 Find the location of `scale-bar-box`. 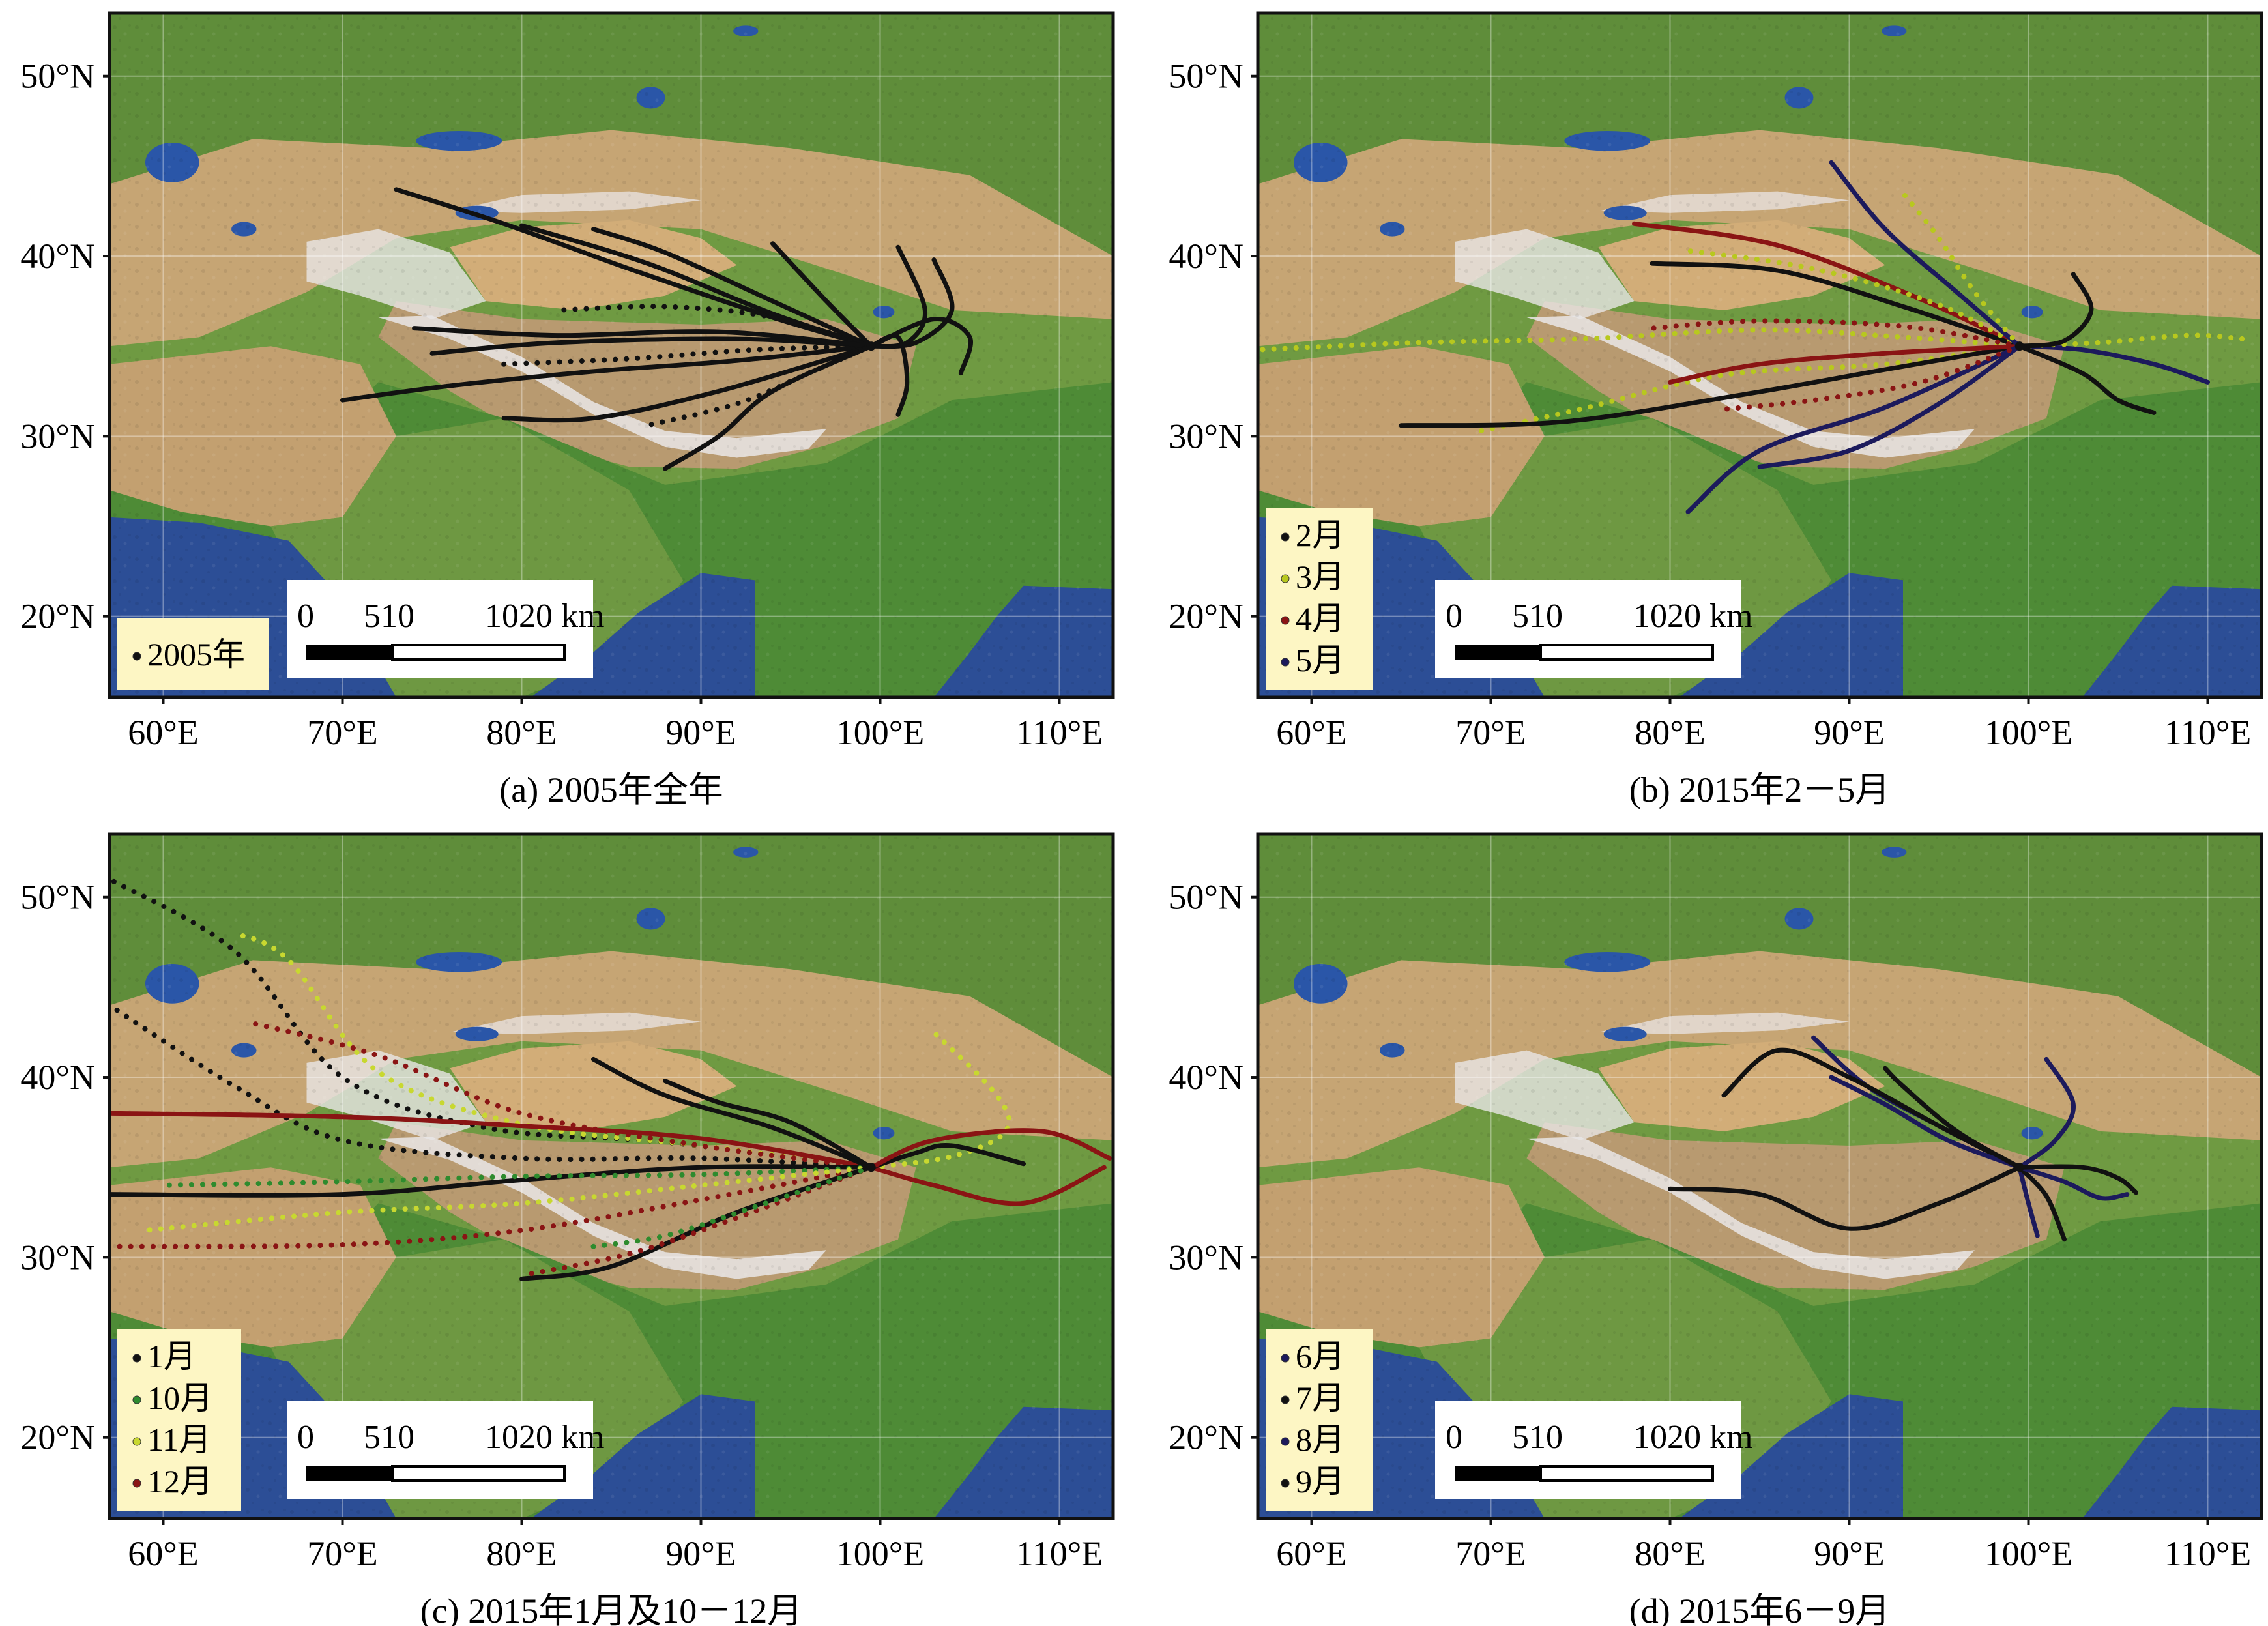

scale-bar-box is located at coordinates (440, 629).